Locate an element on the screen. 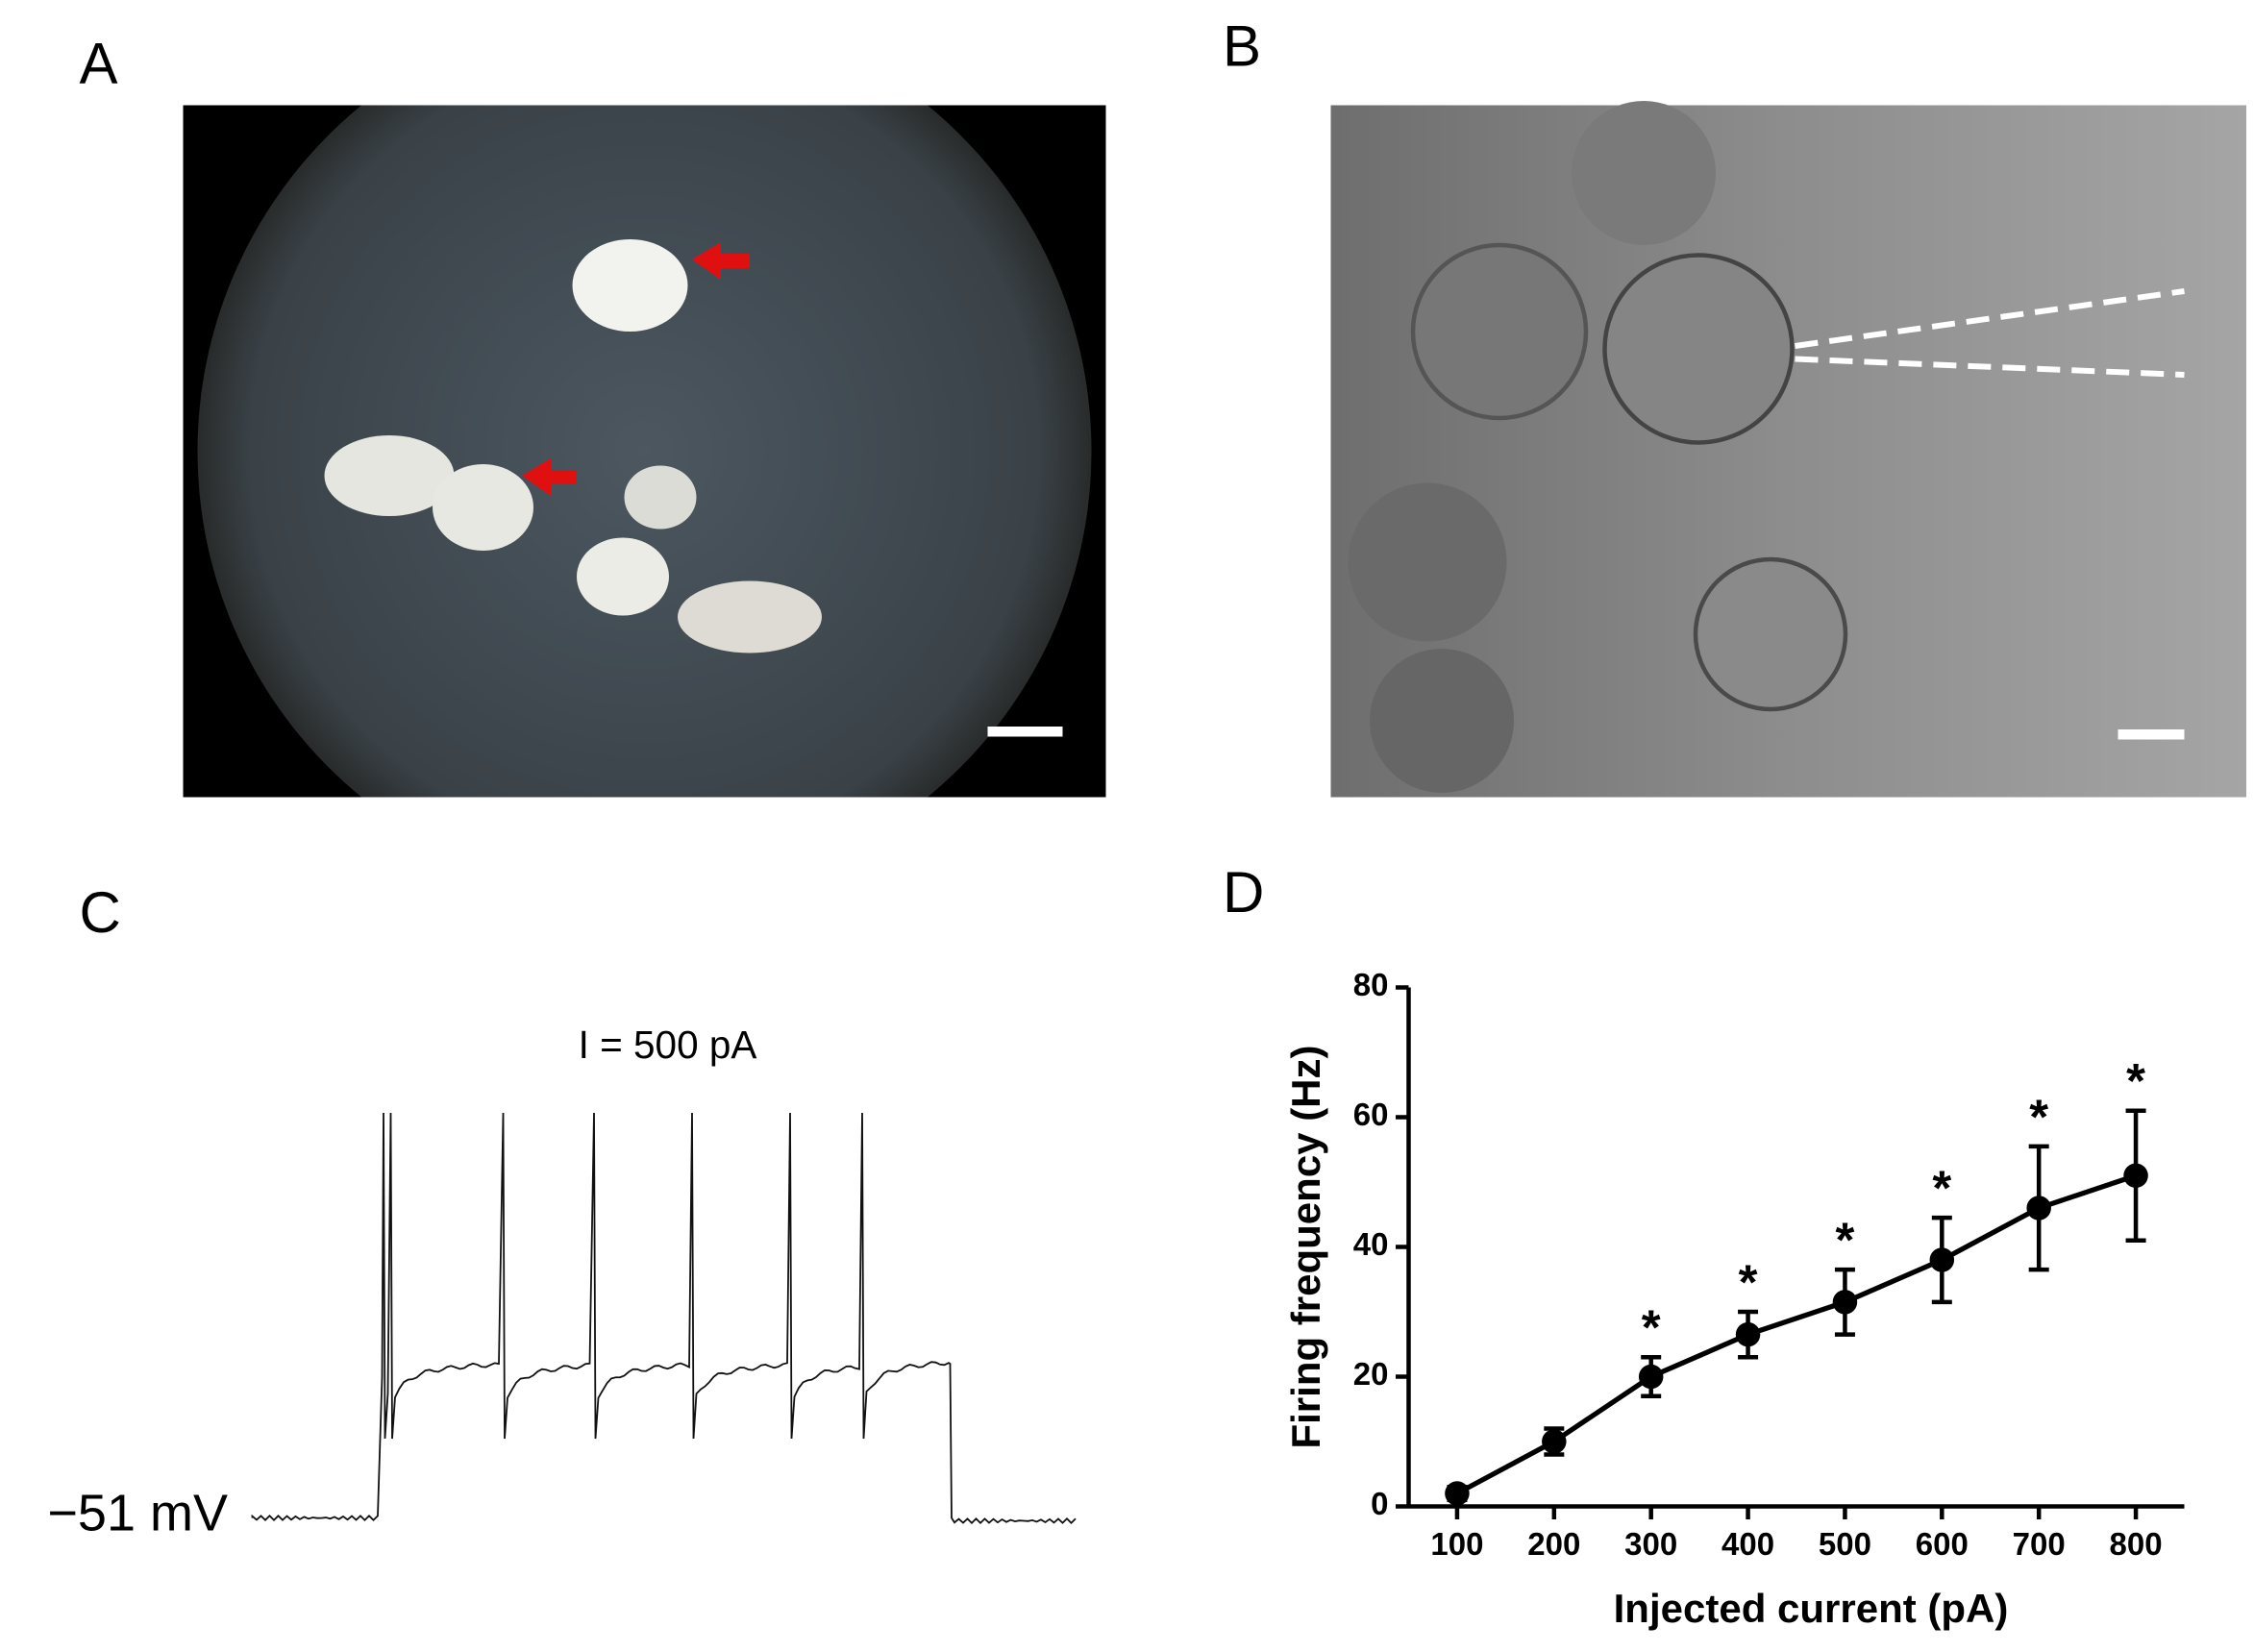  y-axis-label: Firing frequency (Hz) is located at coordinates (1306, 1246).